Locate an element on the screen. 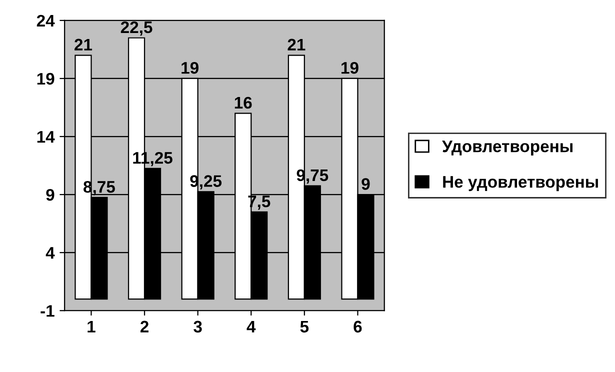 This screenshot has height=372, width=615. data-label: 22,5 is located at coordinates (136, 28).